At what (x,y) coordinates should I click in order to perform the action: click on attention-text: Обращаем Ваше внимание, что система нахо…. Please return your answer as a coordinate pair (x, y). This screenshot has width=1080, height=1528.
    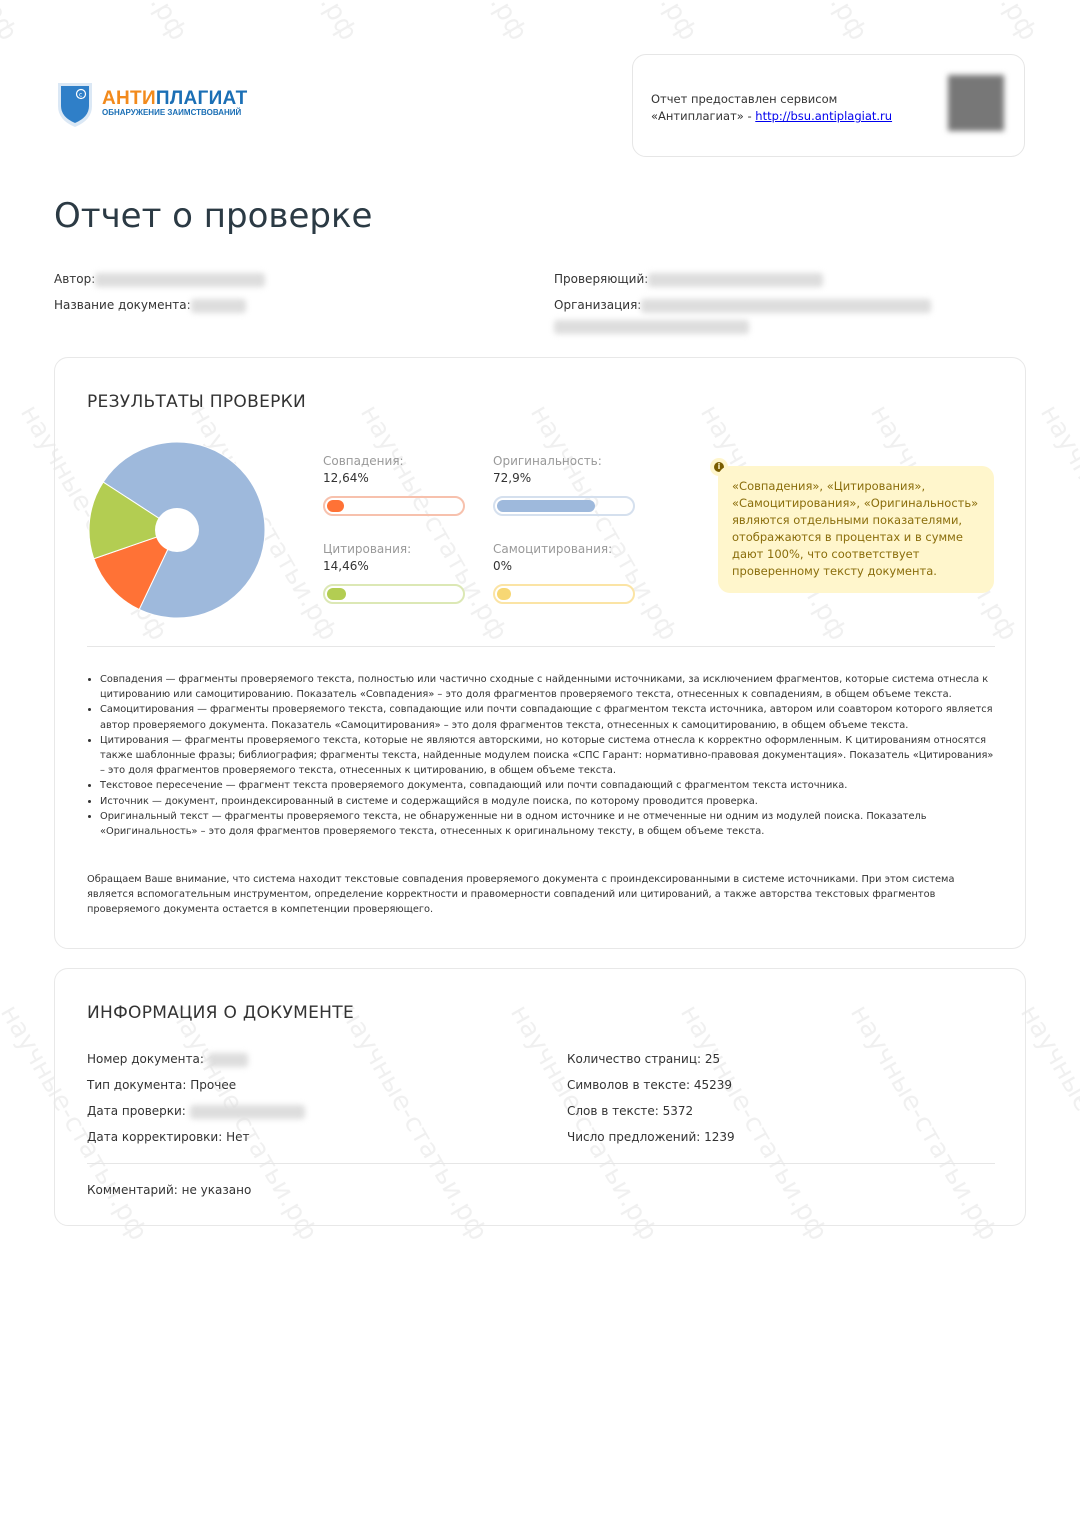
    Looking at the image, I should click on (521, 895).